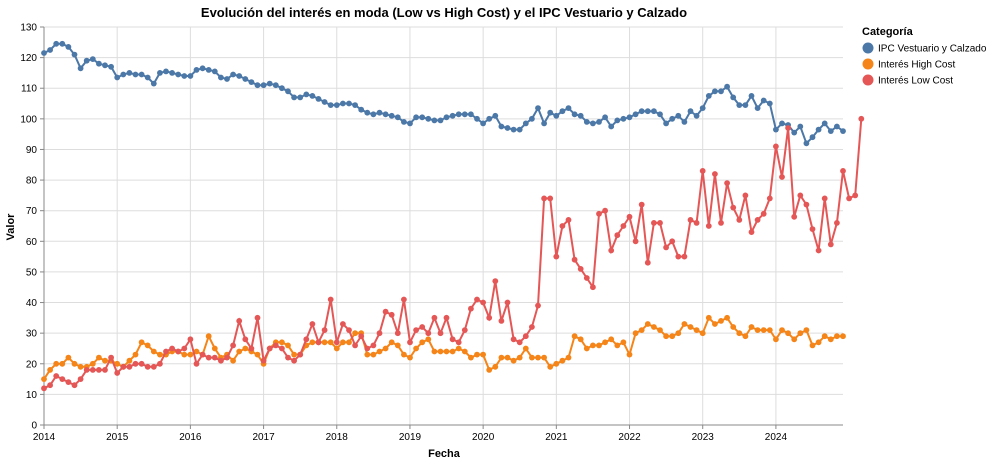 The image size is (992, 464). What do you see at coordinates (11, 227) in the screenshot?
I see `y-axis-title: Valor` at bounding box center [11, 227].